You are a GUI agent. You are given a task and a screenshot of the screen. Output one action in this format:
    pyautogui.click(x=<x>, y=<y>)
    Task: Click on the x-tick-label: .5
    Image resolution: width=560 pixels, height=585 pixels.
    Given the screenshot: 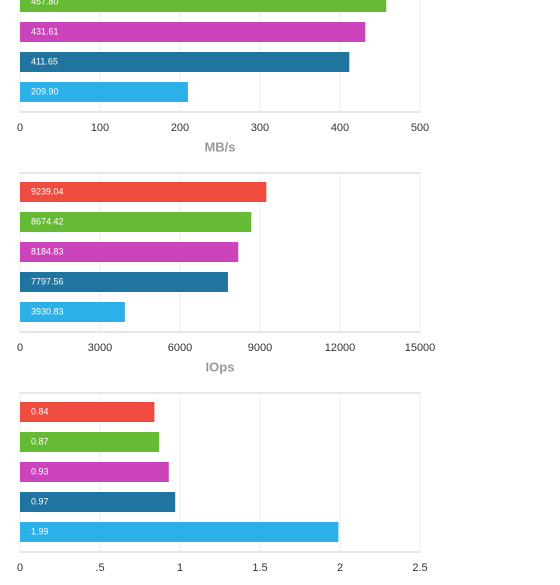 What is the action you would take?
    pyautogui.click(x=99, y=568)
    